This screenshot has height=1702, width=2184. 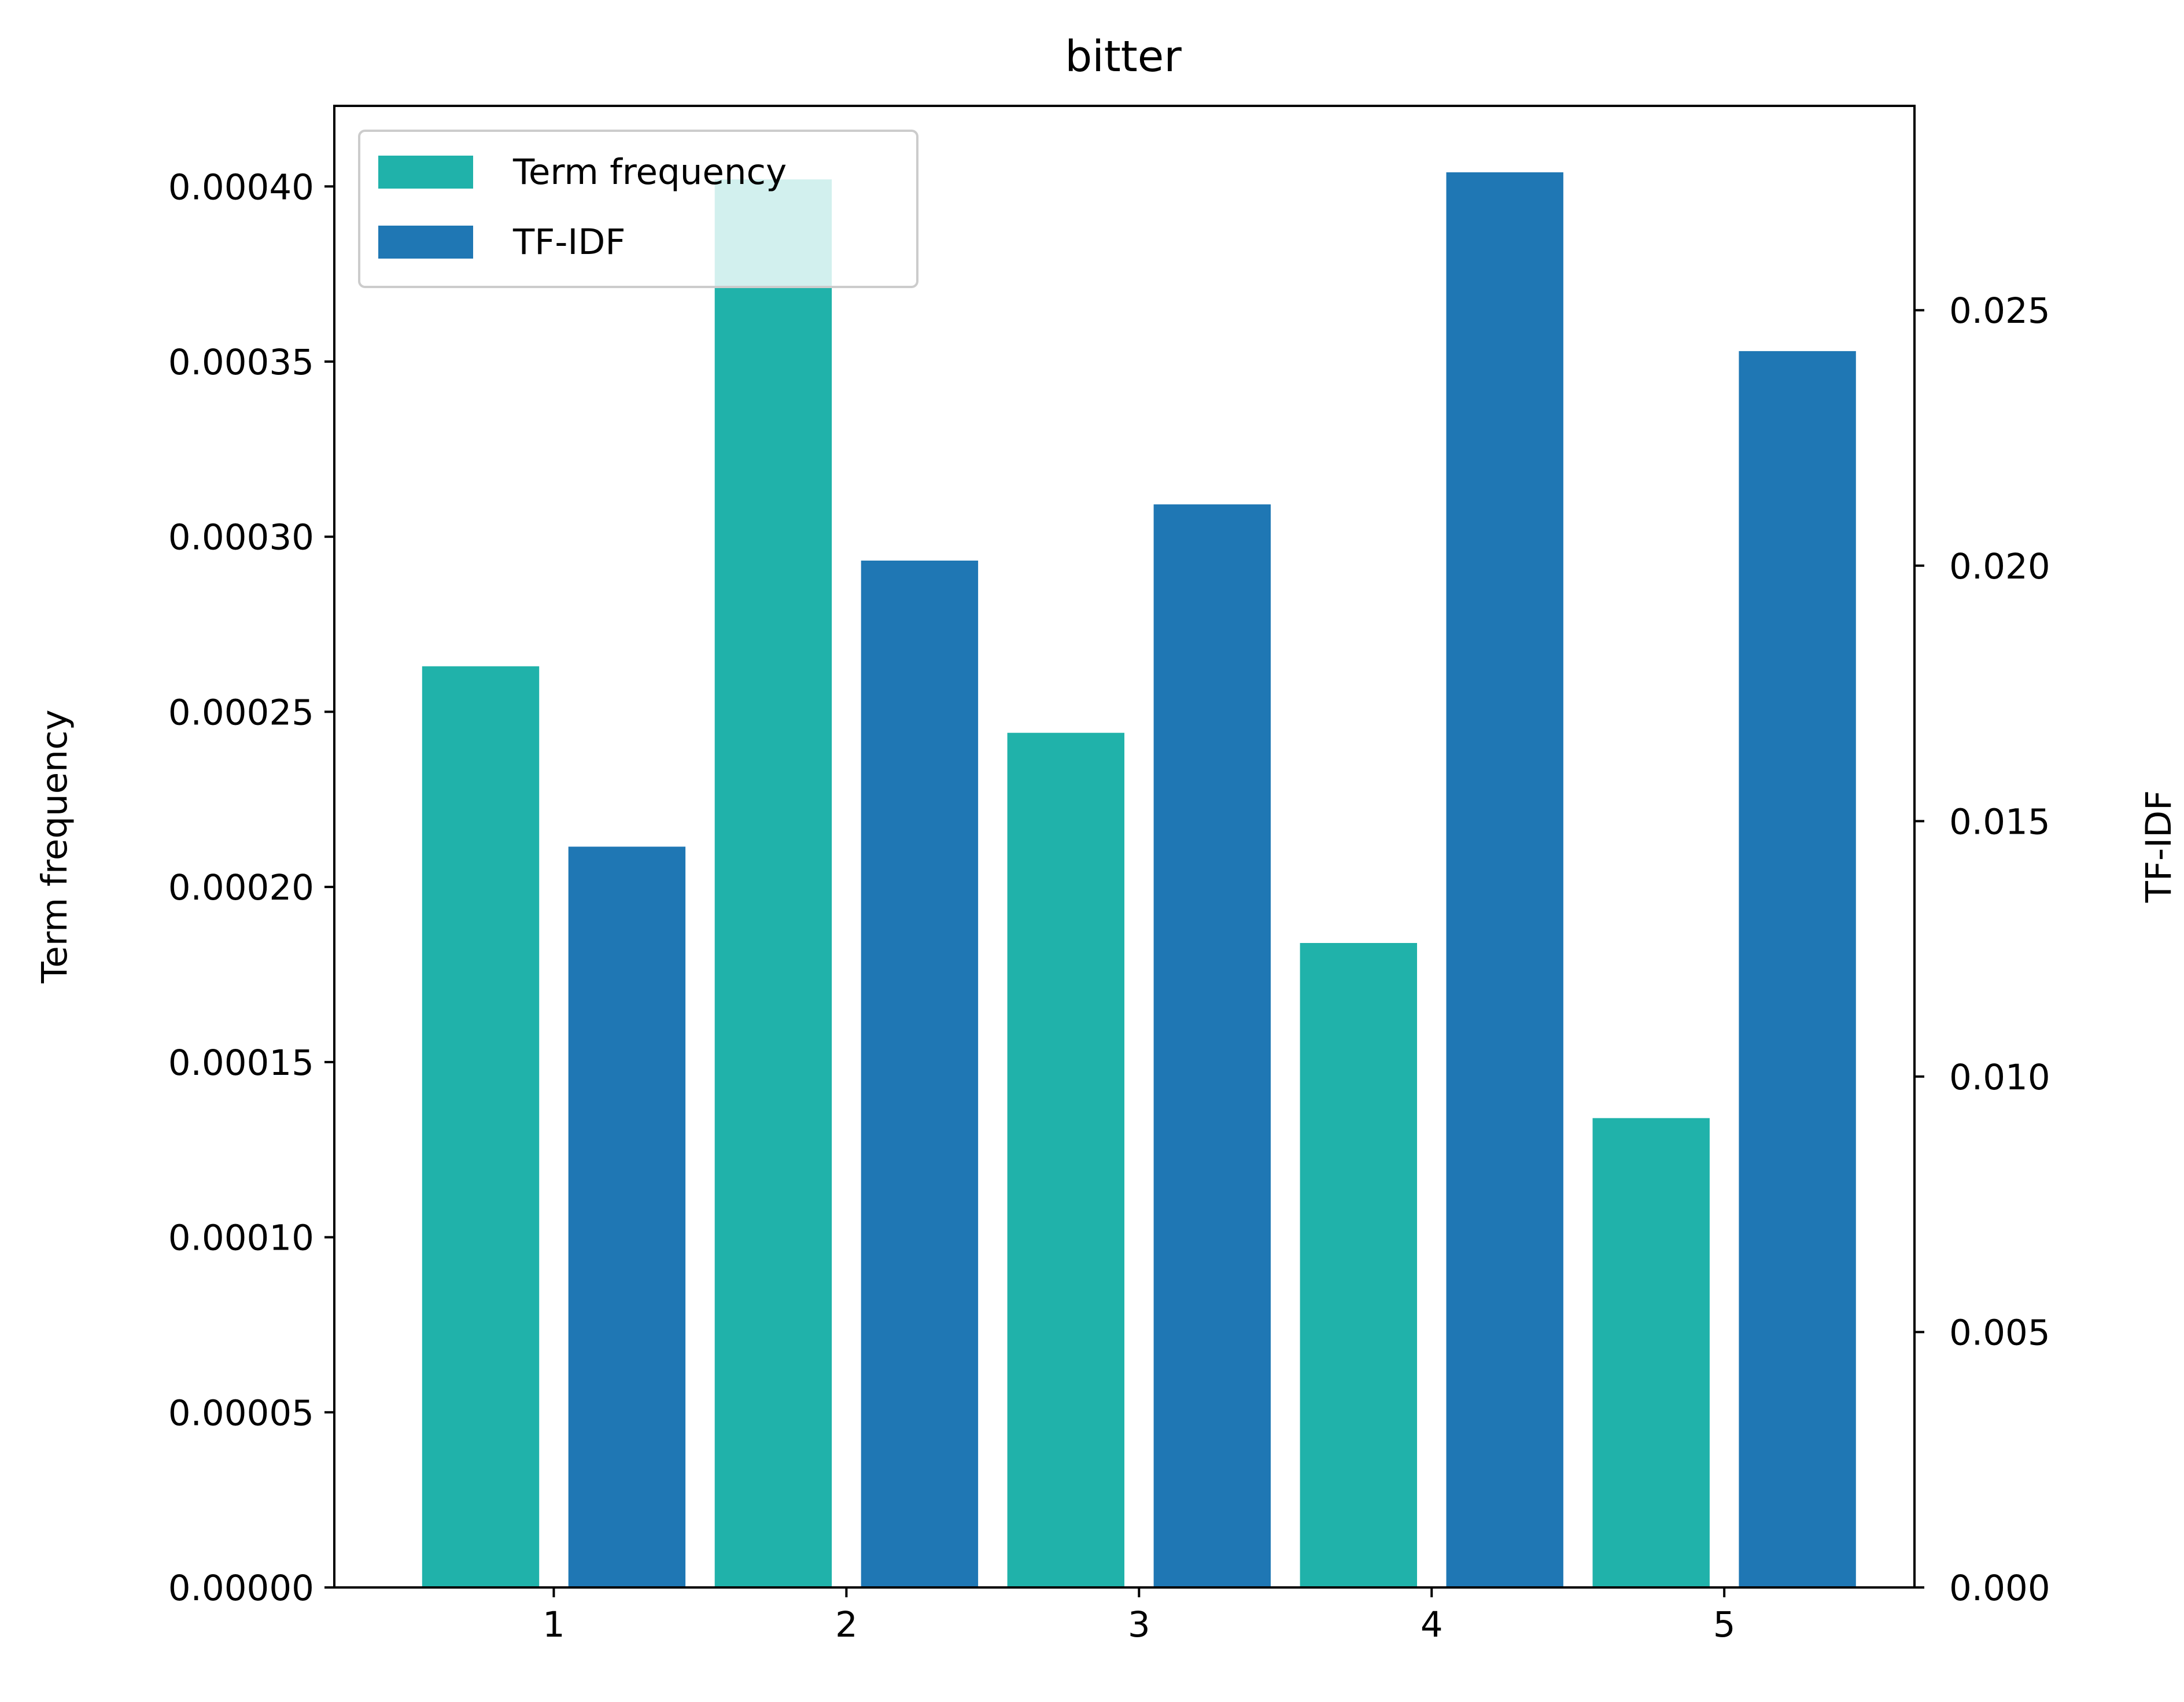 I want to click on y-left-tick-label: 0.00015, so click(x=241, y=1063).